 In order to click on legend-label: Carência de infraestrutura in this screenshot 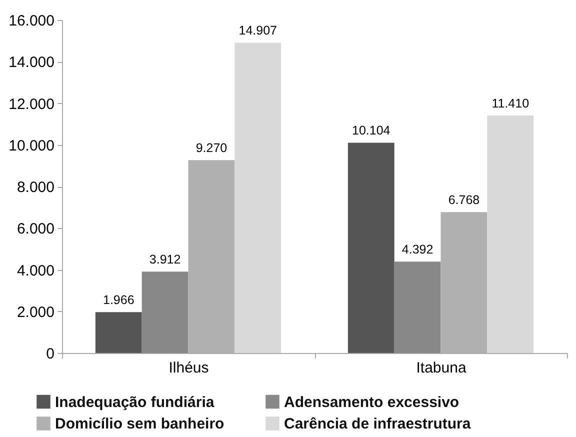, I will do `click(378, 424)`.